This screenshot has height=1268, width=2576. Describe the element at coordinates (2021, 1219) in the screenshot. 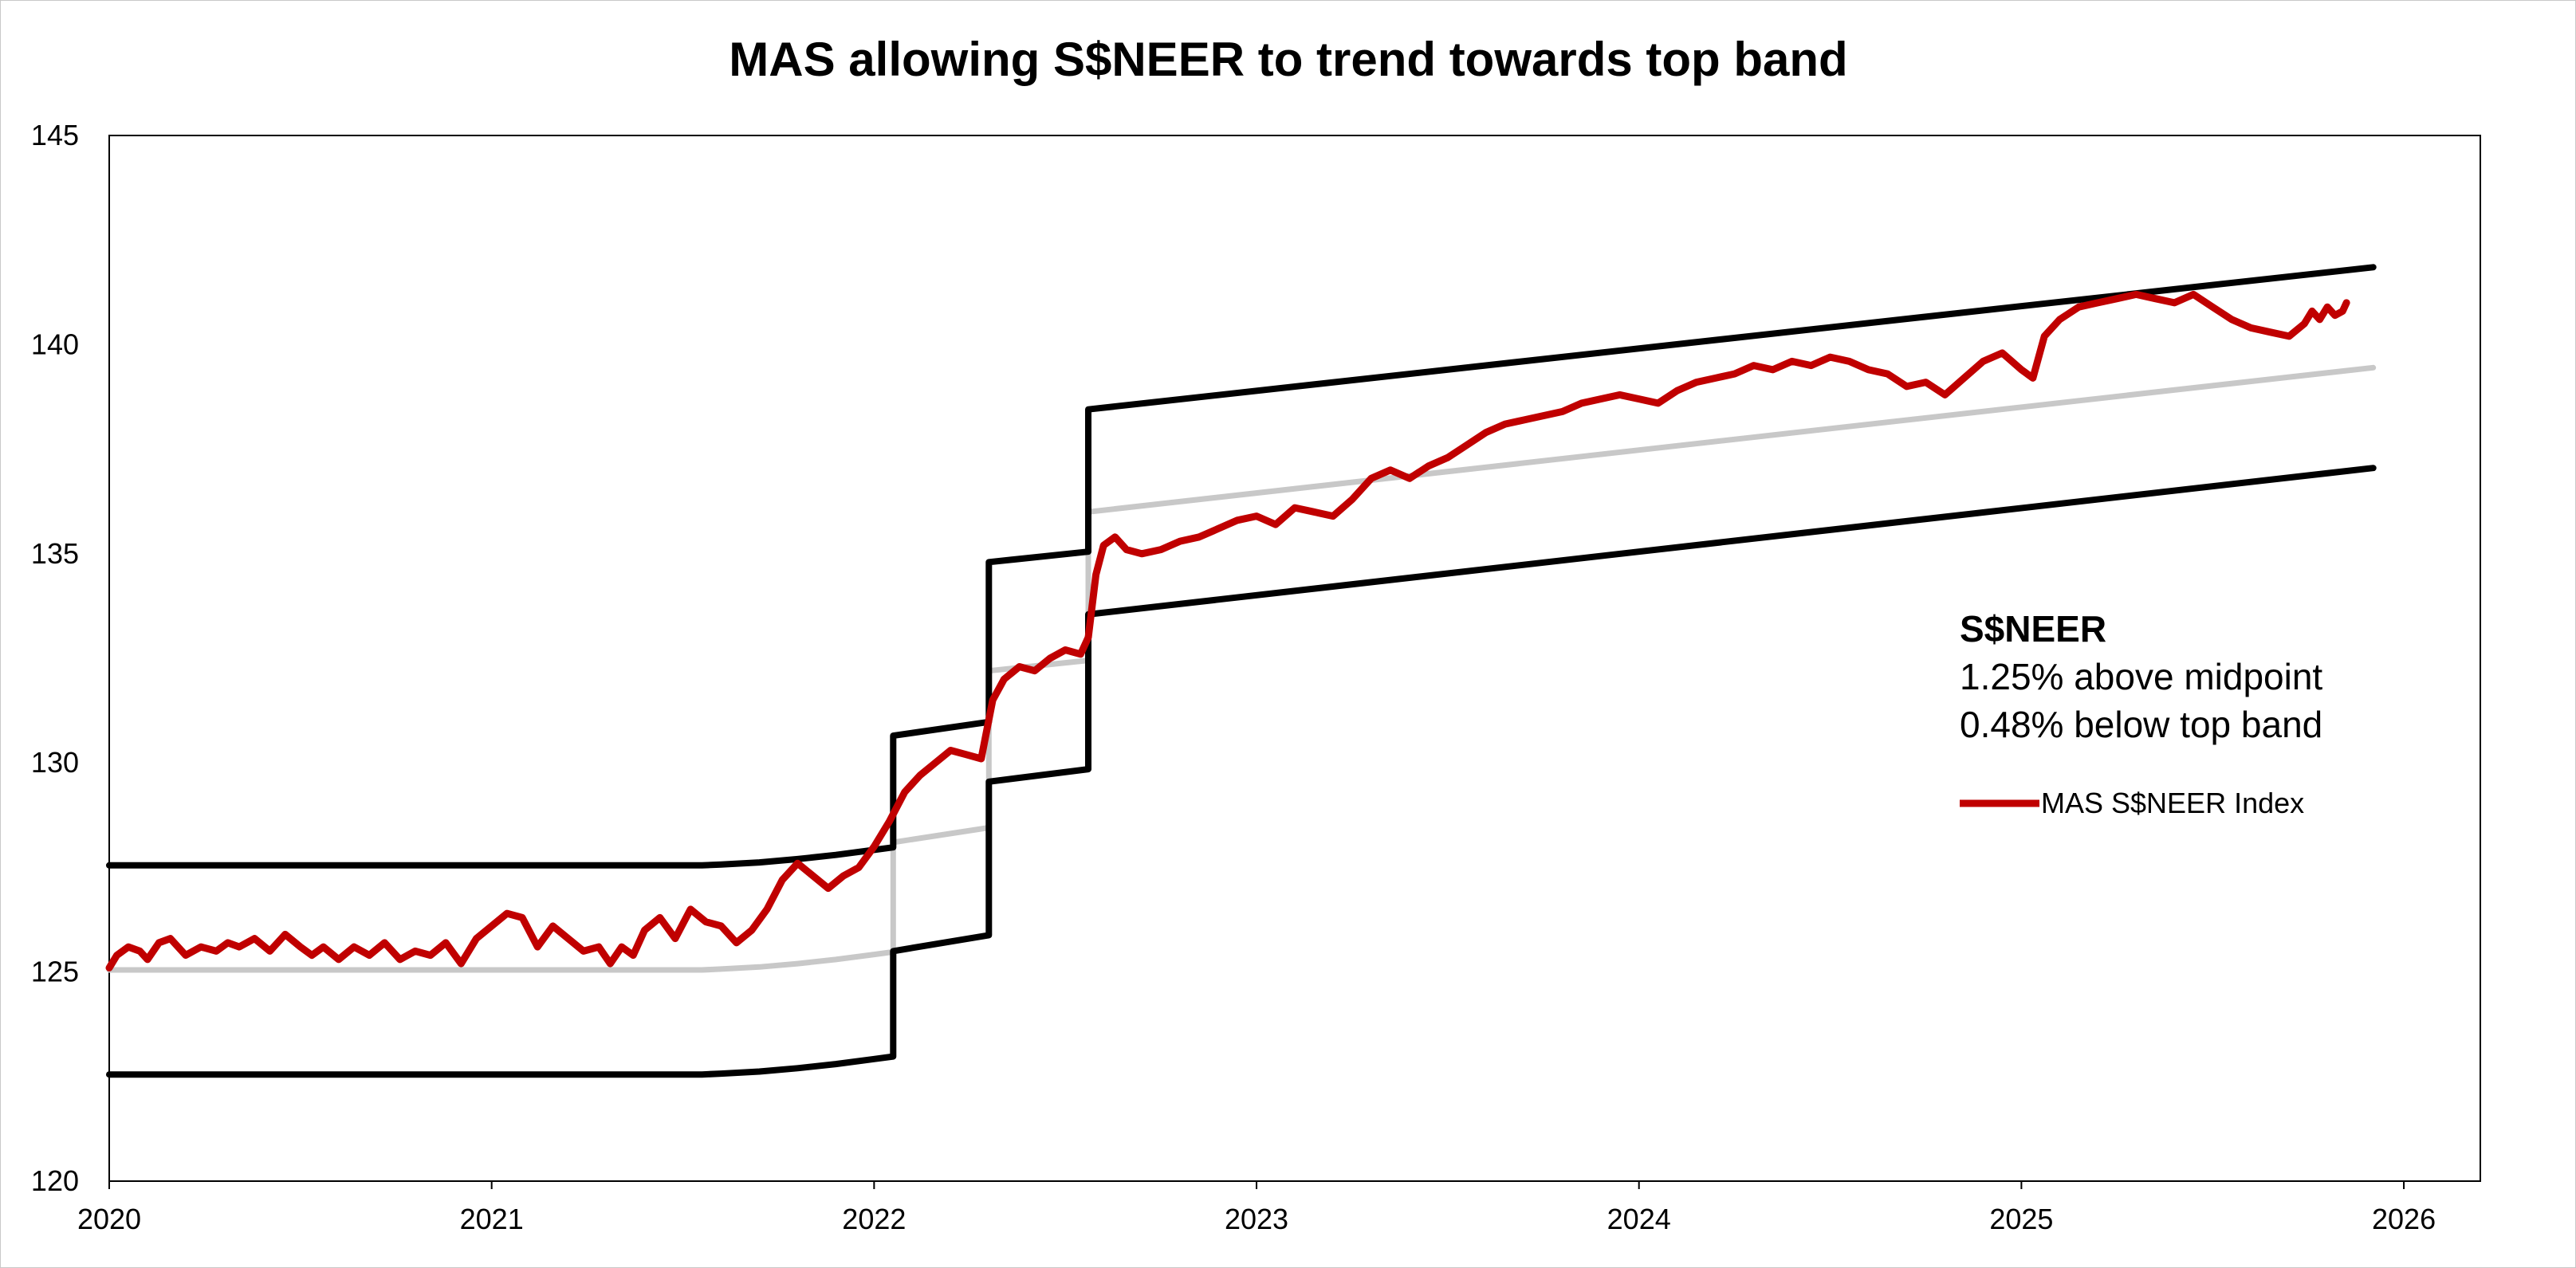

I see `x-tick-label: 2025` at that location.